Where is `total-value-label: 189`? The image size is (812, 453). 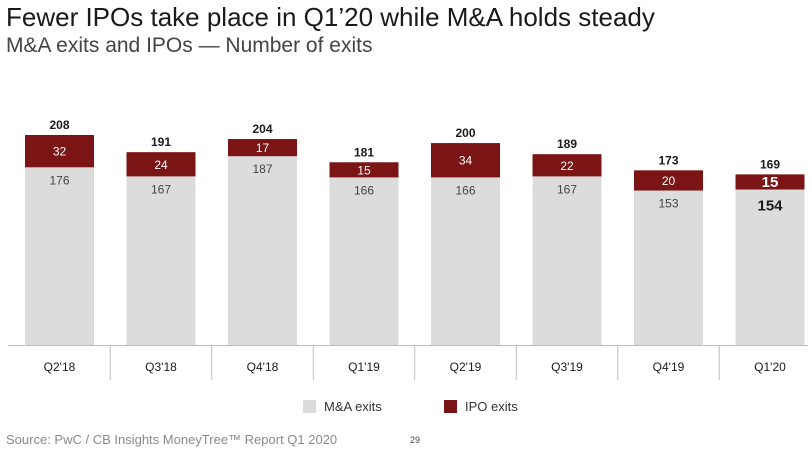
total-value-label: 189 is located at coordinates (567, 144).